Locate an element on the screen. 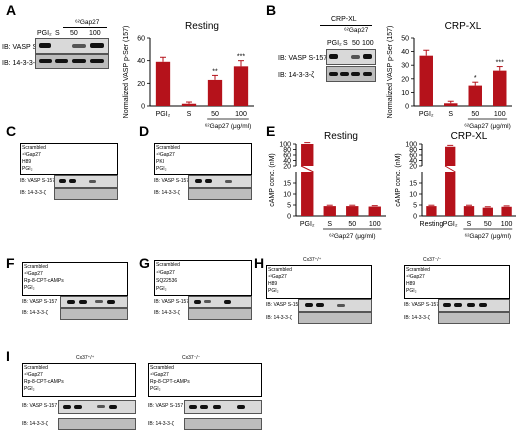 The image size is (520, 438). blot-f-row-1: IB: VASP S-157 is located at coordinates (40, 302).